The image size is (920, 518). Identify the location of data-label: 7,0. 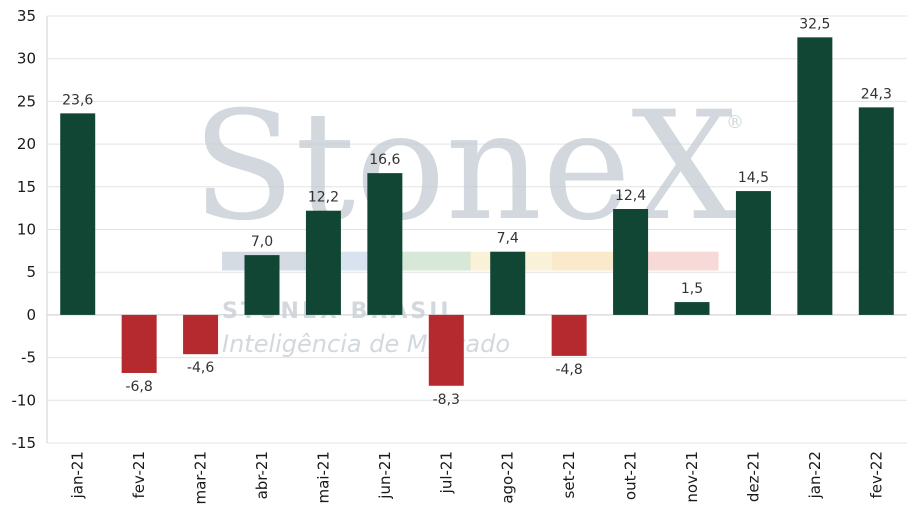
(262, 242).